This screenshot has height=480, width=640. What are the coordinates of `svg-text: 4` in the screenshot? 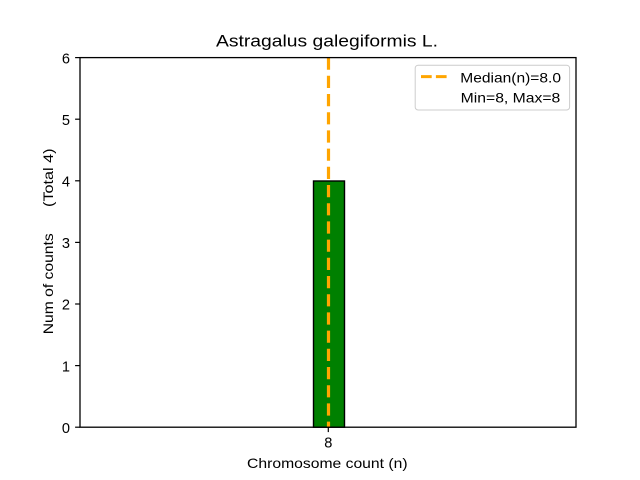 It's located at (66, 183).